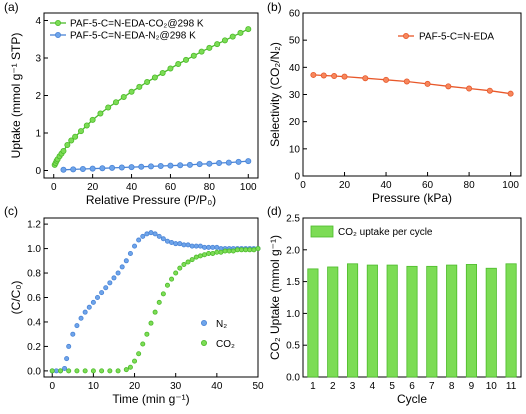 The height and width of the screenshot is (414, 526). I want to click on x-tick-label: 6, so click(412, 386).